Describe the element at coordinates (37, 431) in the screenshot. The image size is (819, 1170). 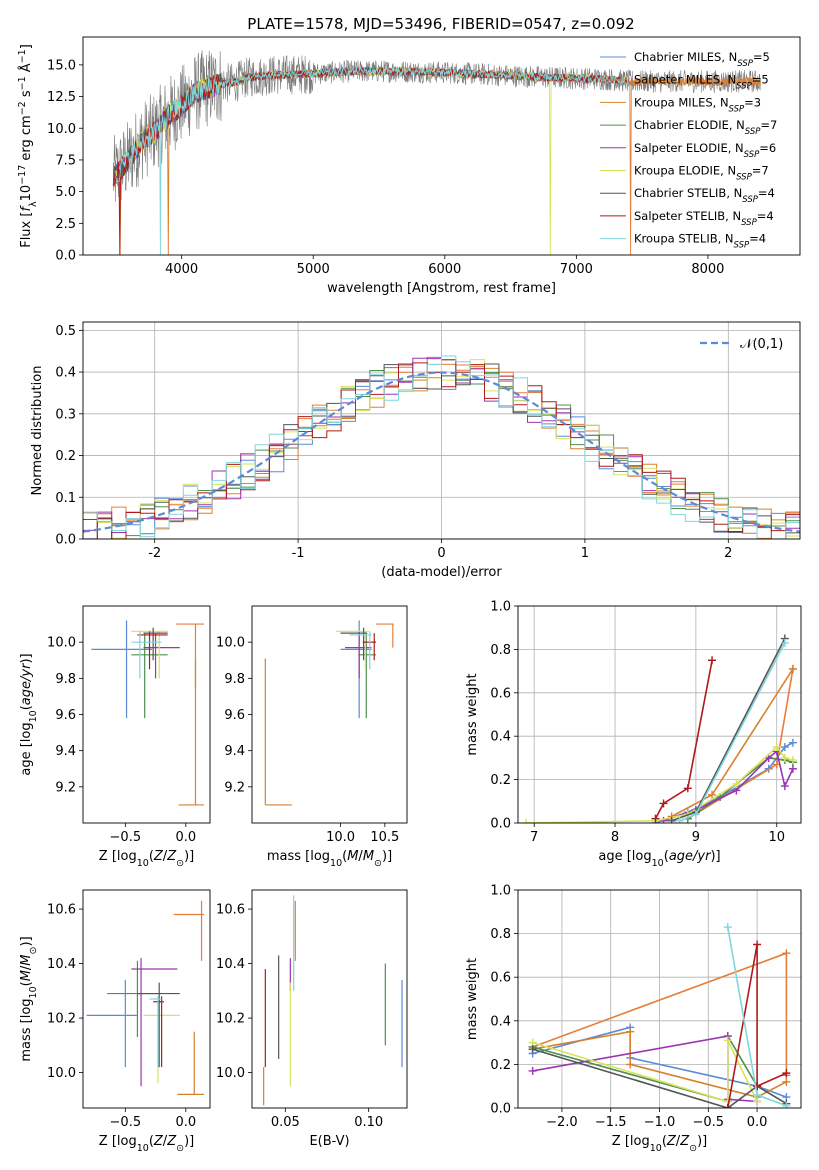
I see `y-axis-label: Normed distribution` at that location.